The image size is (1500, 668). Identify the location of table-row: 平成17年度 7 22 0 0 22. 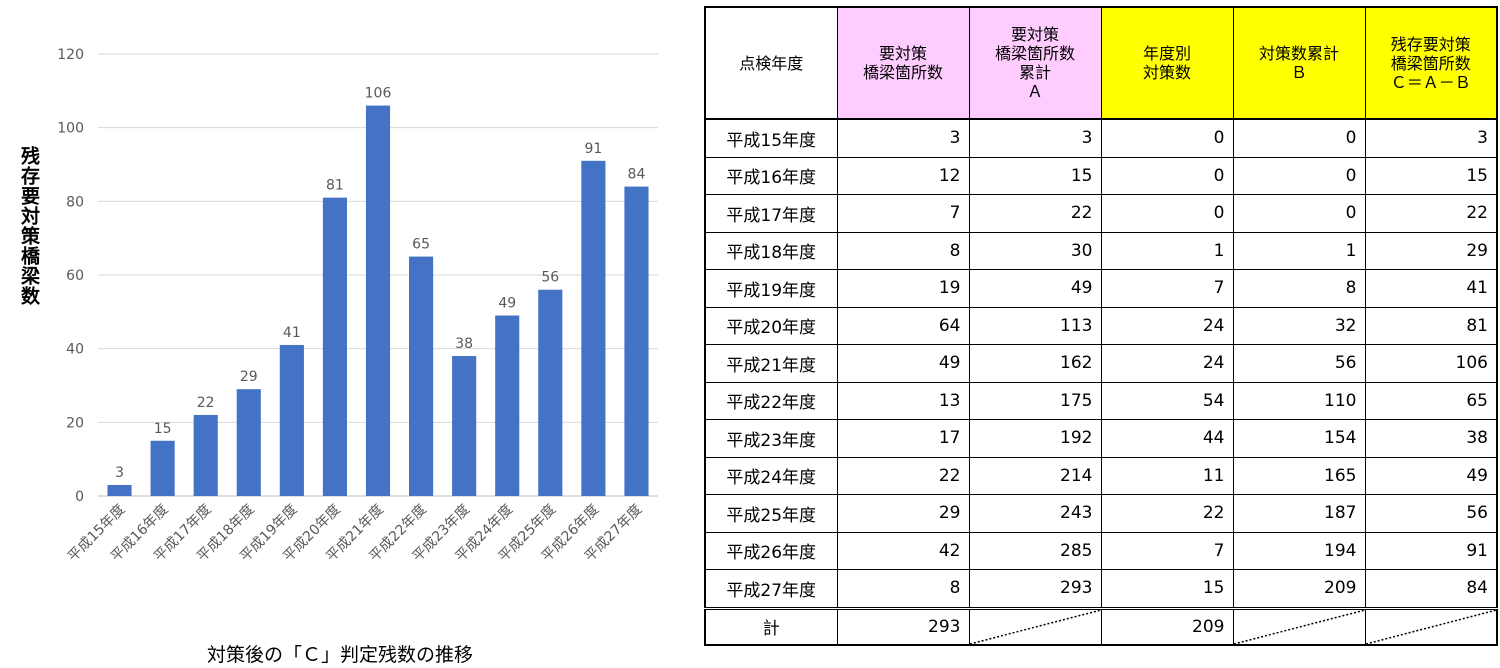
(1101, 213).